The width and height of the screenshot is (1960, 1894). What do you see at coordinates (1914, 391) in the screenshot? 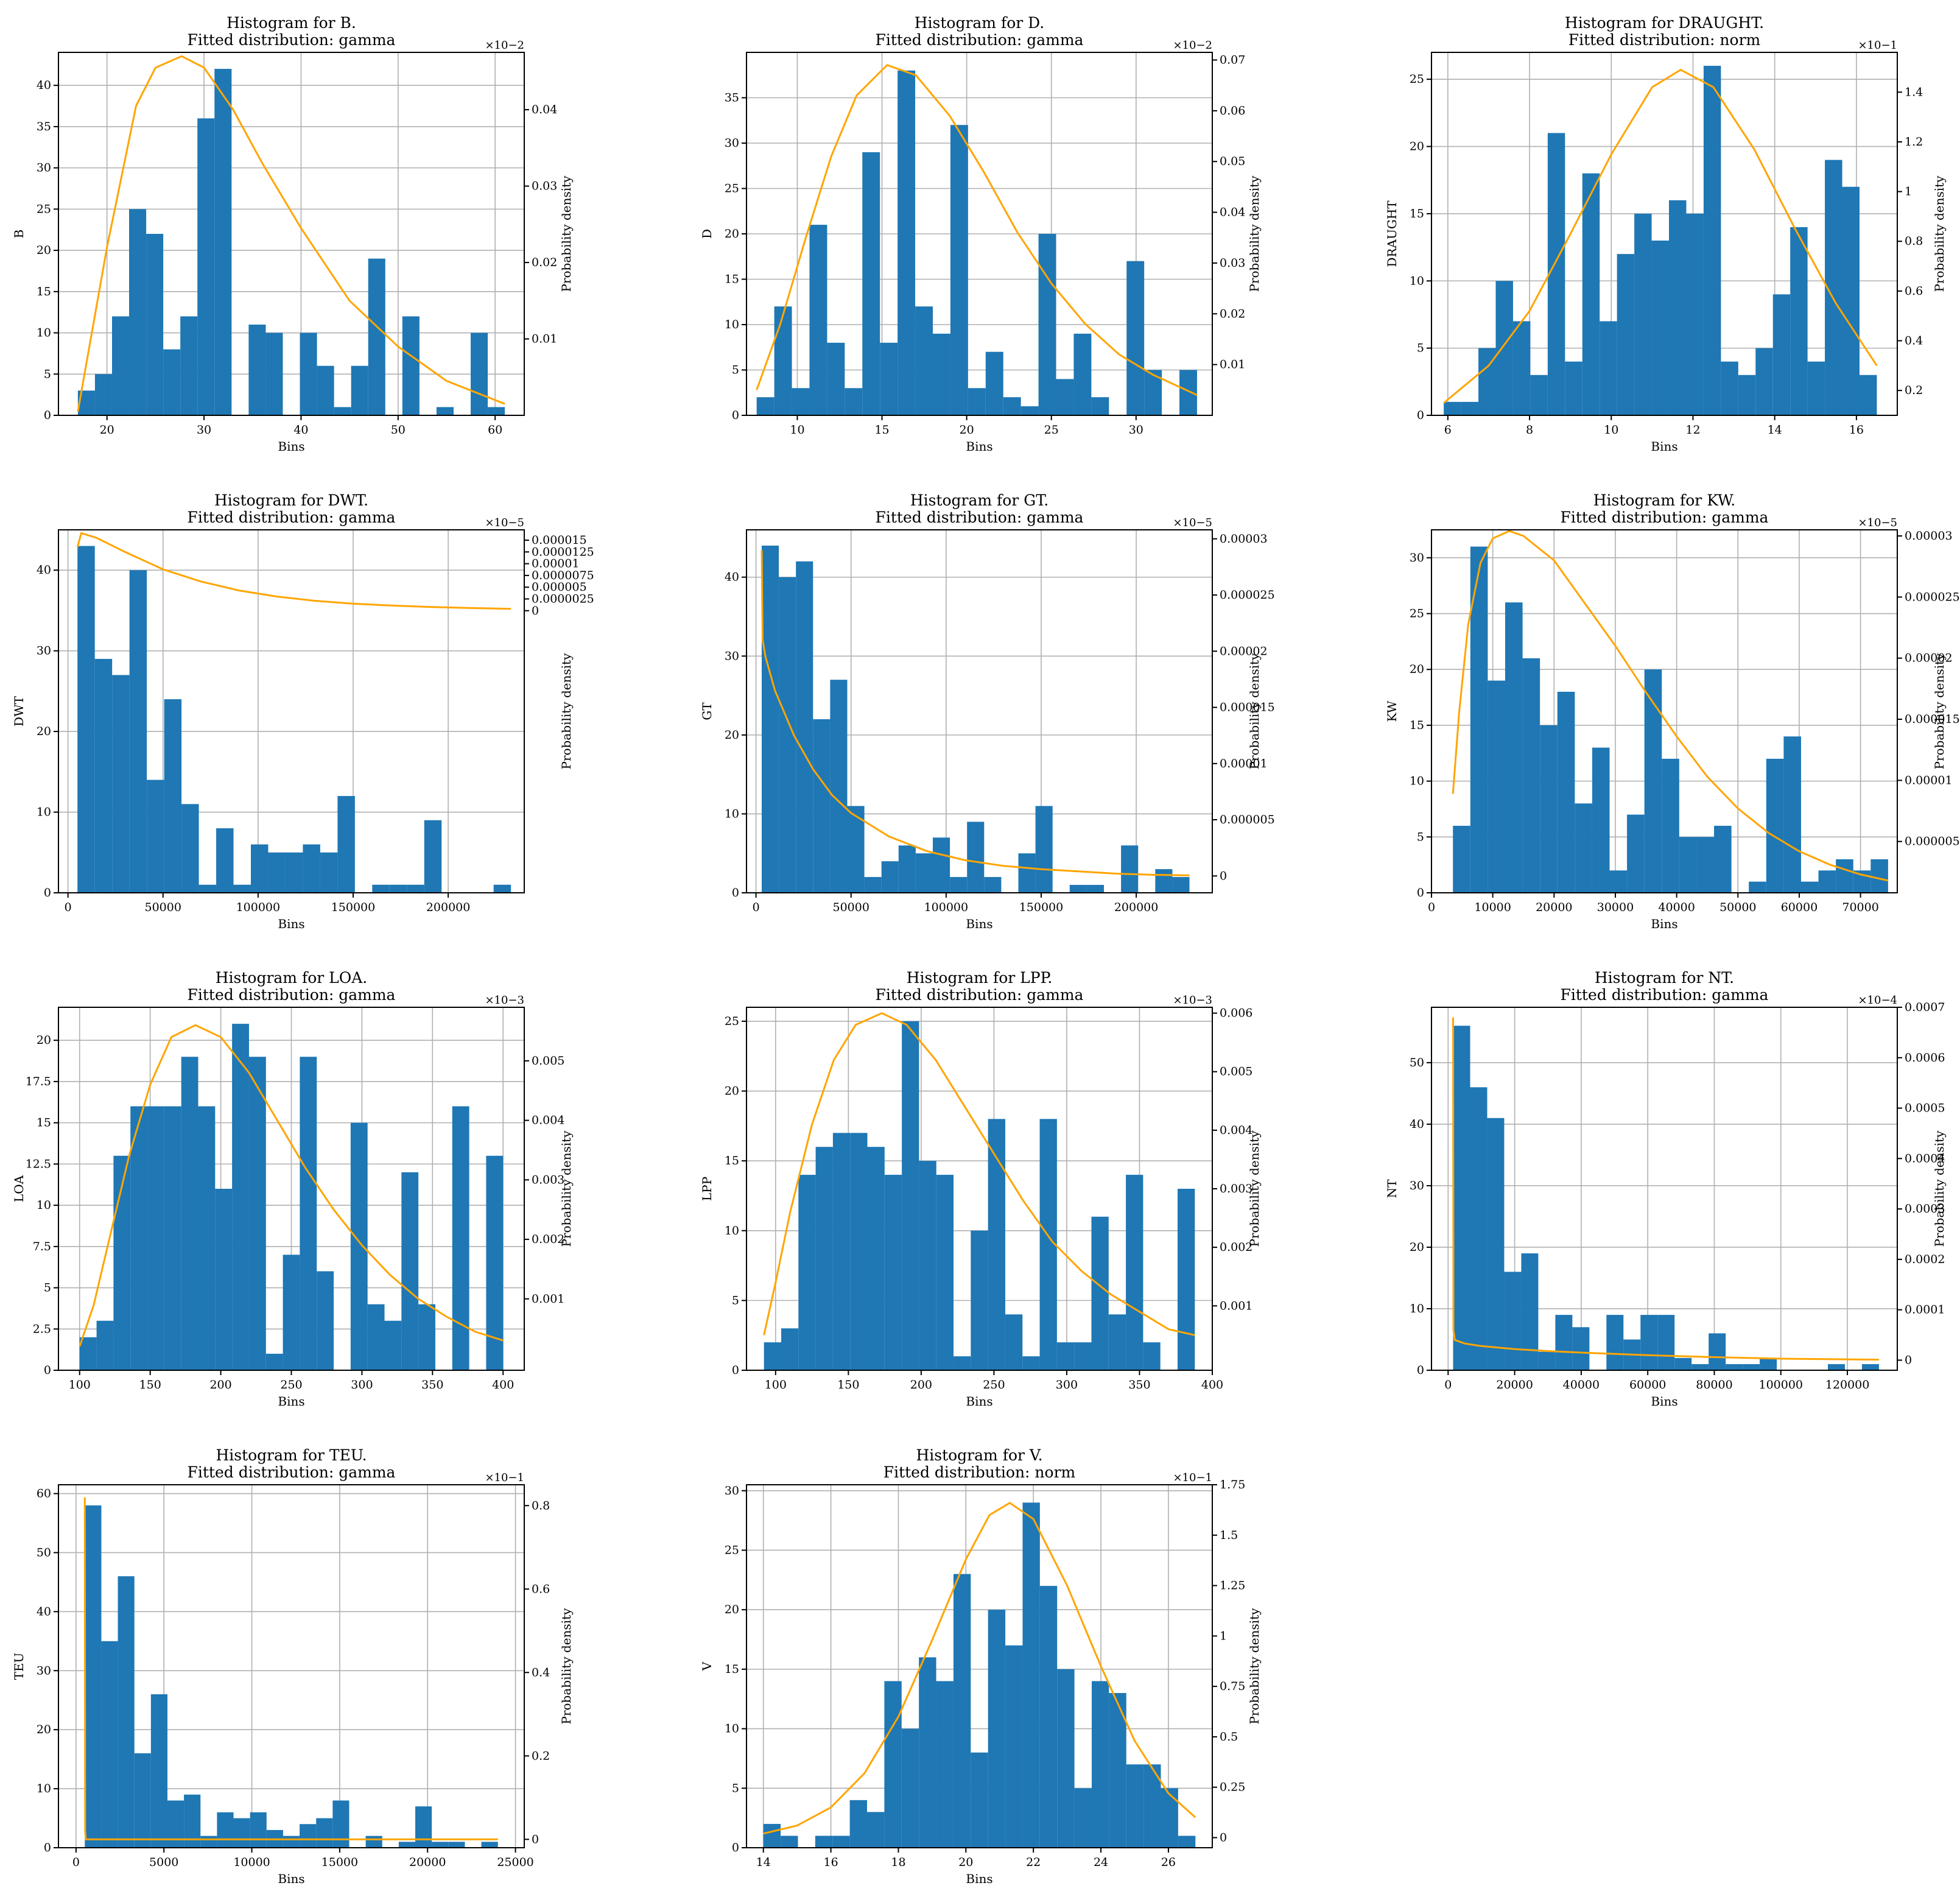
I see `y2-tick-label: 0.2` at bounding box center [1914, 391].